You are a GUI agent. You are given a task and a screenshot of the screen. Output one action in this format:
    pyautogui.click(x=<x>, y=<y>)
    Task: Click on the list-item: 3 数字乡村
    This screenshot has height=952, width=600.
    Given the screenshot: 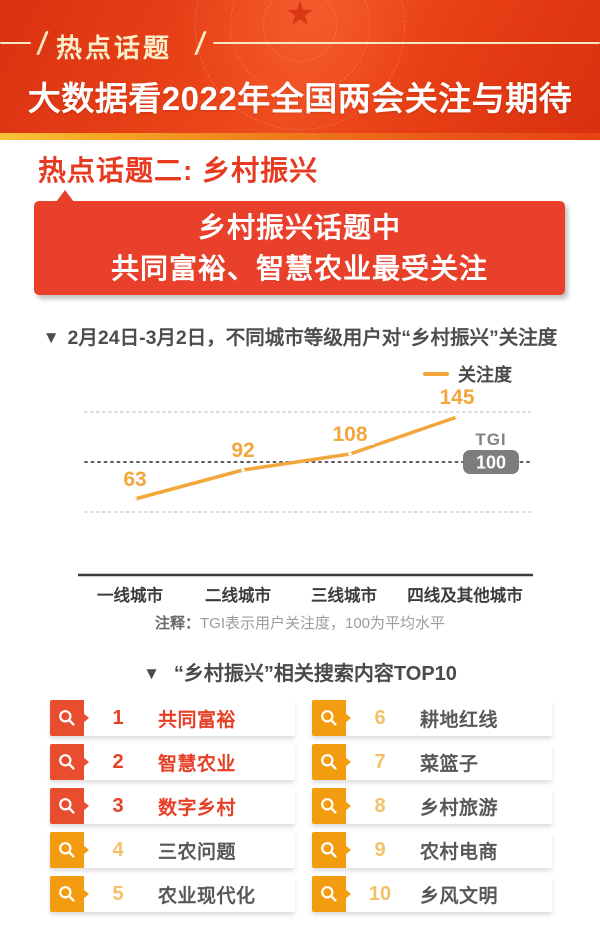 What is the action you would take?
    pyautogui.click(x=172, y=806)
    